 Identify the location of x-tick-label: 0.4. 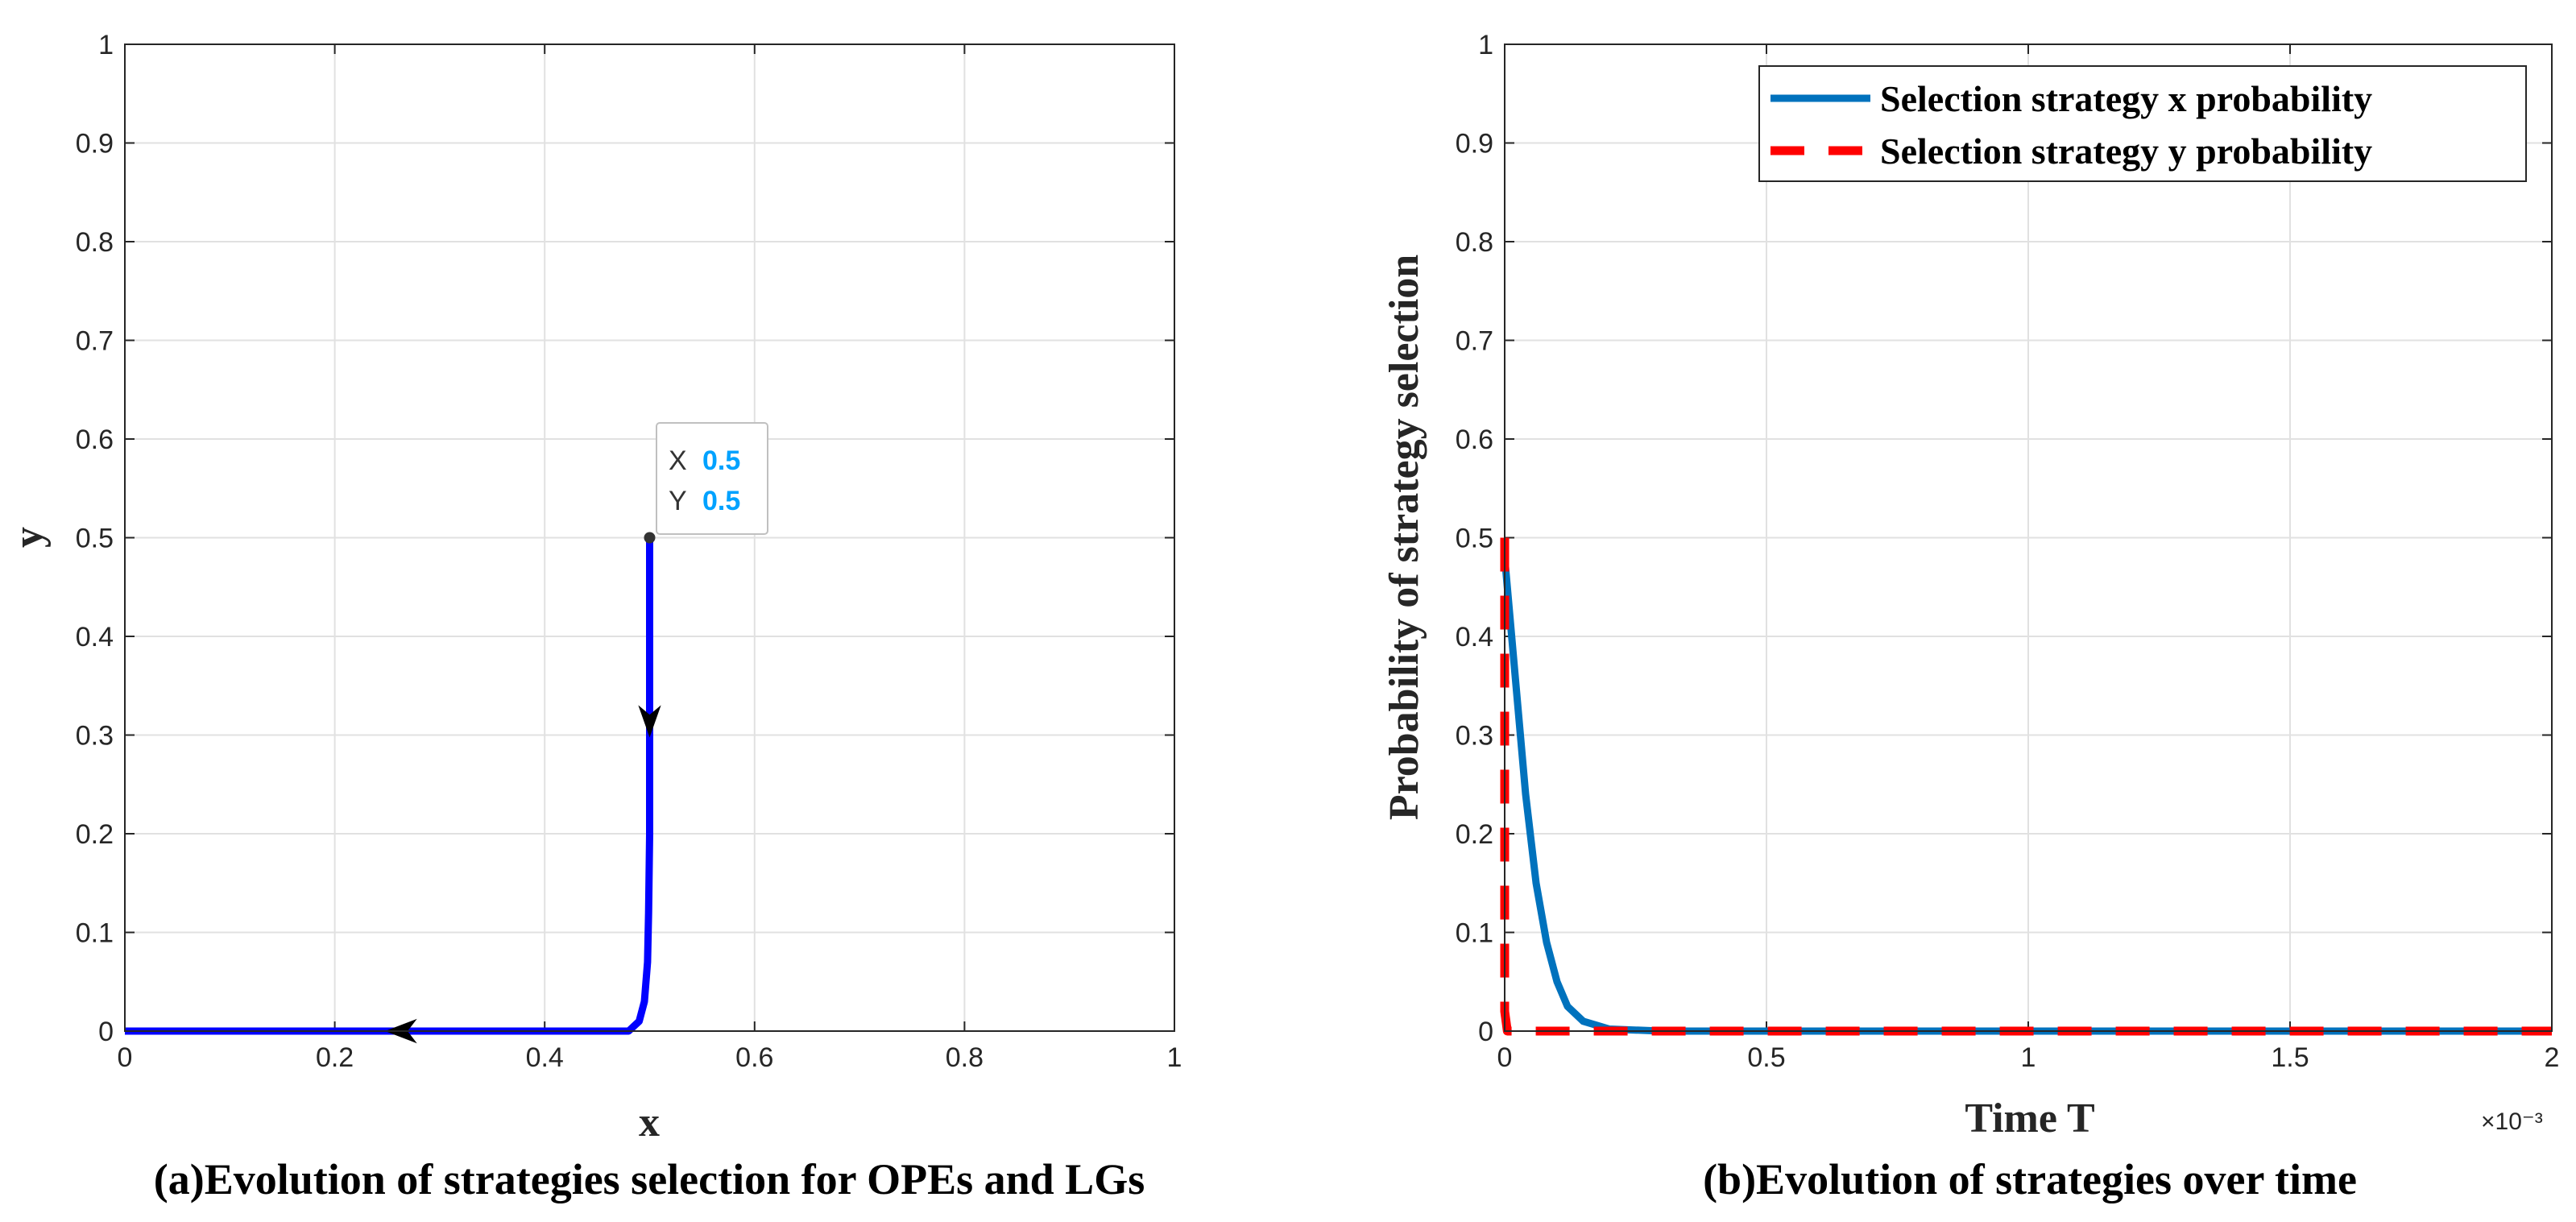
(545, 1057).